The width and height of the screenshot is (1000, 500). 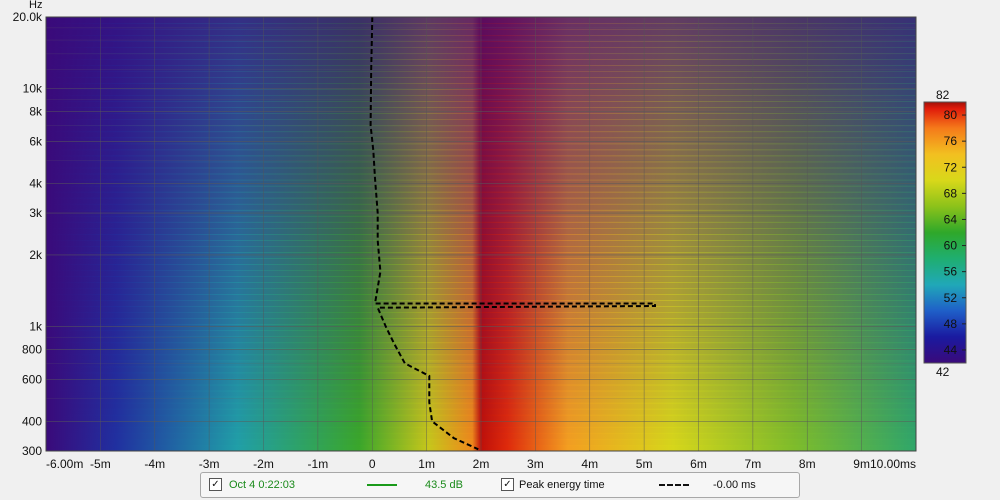 What do you see at coordinates (263, 463) in the screenshot?
I see `x-tick-label: -2m` at bounding box center [263, 463].